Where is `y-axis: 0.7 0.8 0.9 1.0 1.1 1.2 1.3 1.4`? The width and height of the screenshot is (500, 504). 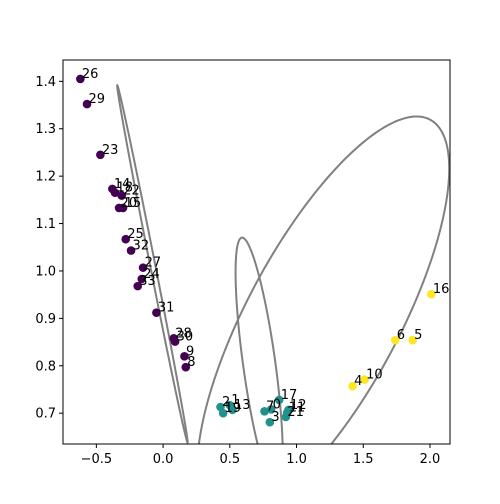
y-axis: 0.7 0.8 0.9 1.0 1.1 1.2 1.3 1.4 is located at coordinates (49, 248).